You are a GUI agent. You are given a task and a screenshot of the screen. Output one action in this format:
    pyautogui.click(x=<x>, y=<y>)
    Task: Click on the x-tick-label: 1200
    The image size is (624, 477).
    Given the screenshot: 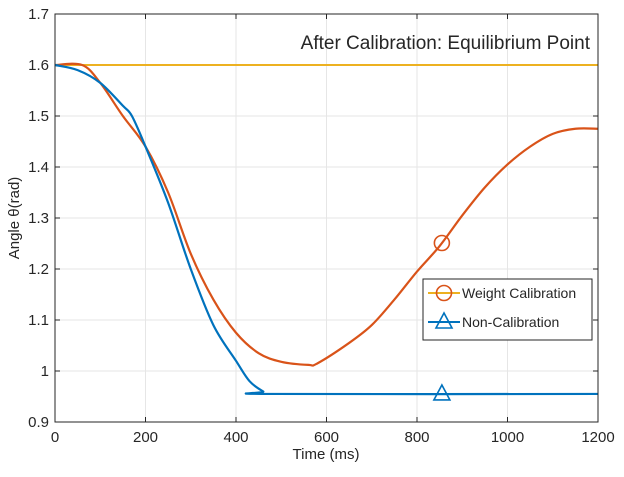 What is the action you would take?
    pyautogui.click(x=597, y=437)
    